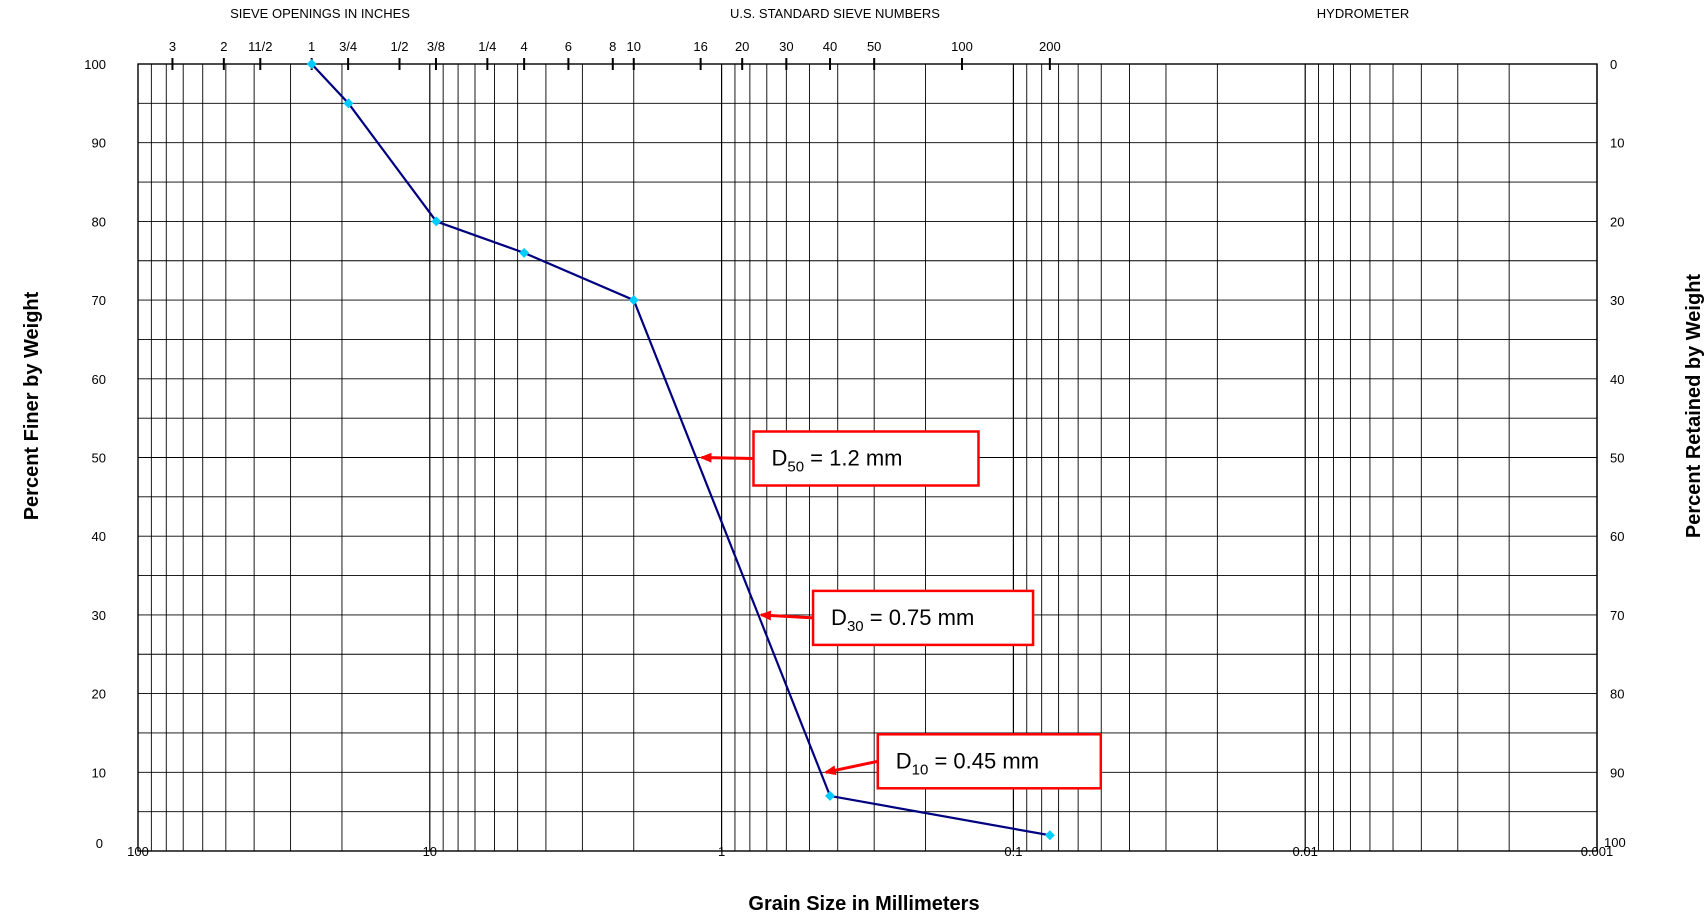 This screenshot has height=912, width=1708. Describe the element at coordinates (99, 300) in the screenshot. I see `y-tick-label: 70` at that location.